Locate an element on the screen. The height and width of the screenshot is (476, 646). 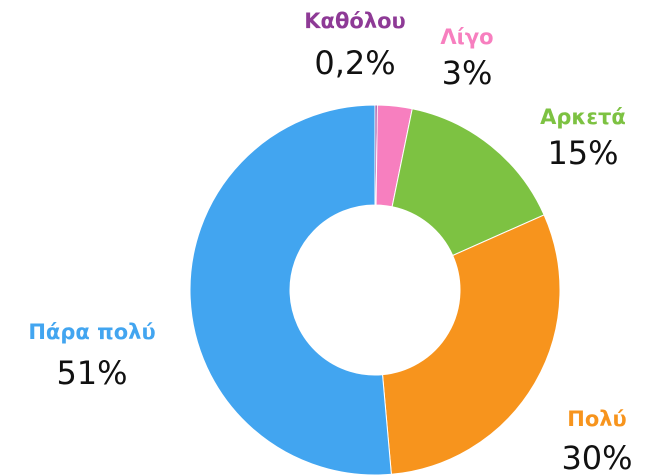
slice-value: 0,2% is located at coordinates (354, 63).